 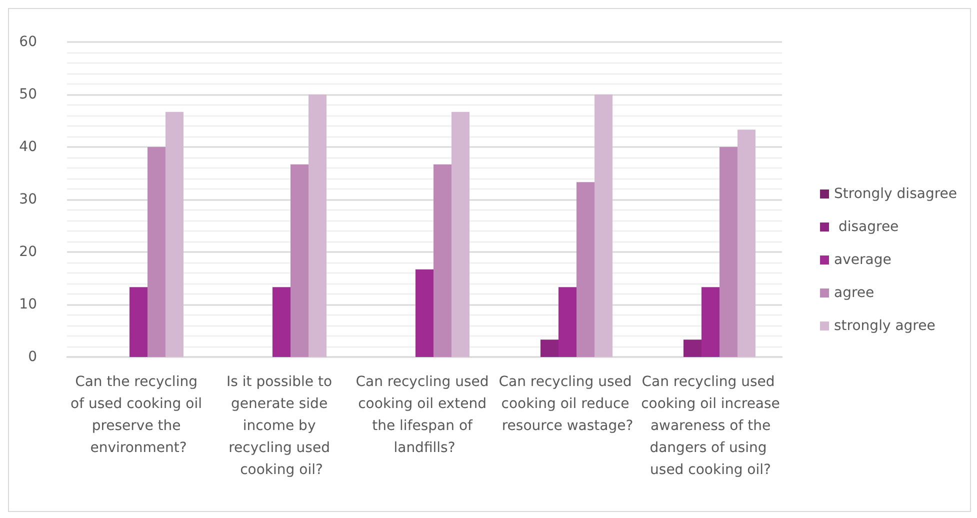 What do you see at coordinates (854, 293) in the screenshot?
I see `legend-label: agree` at bounding box center [854, 293].